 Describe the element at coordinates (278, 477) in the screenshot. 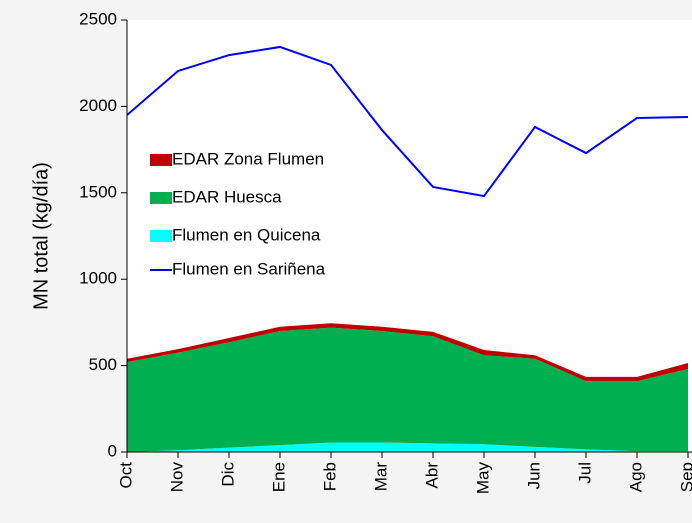

I see `x-tick-label: Ene` at that location.